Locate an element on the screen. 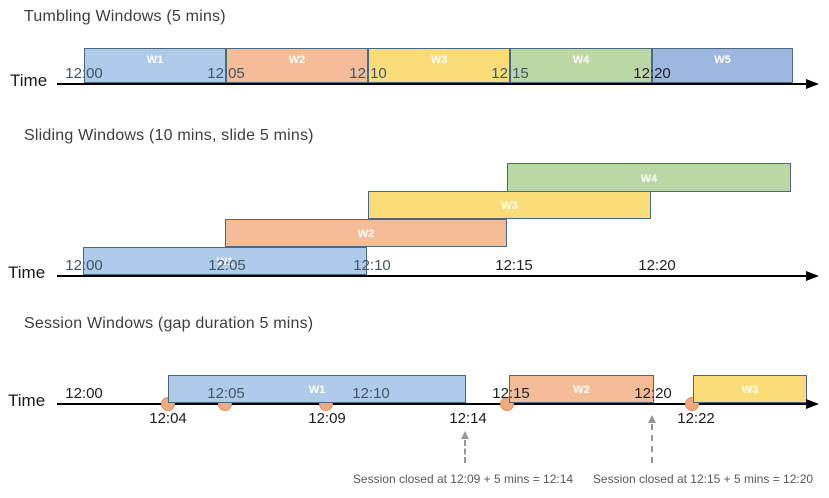 The image size is (829, 498). time-axis-label-tumbling: Time is located at coordinates (29, 80).